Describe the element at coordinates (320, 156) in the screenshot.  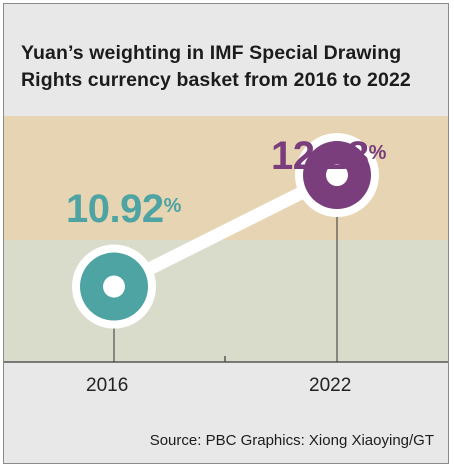
I see `data-label-2022-value: 12.28` at that location.